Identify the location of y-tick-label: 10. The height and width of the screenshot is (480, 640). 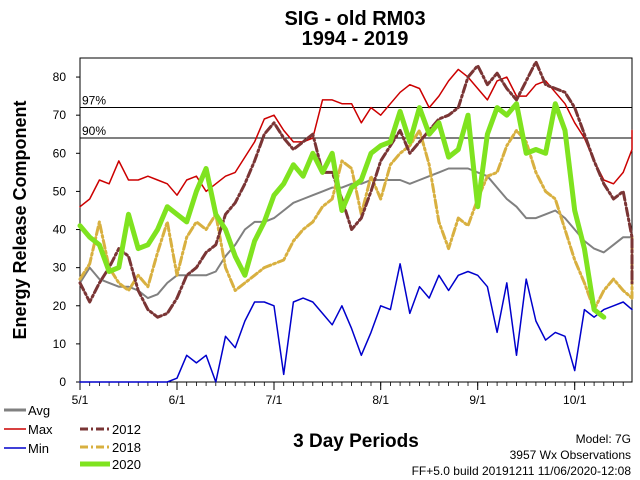
(60, 344).